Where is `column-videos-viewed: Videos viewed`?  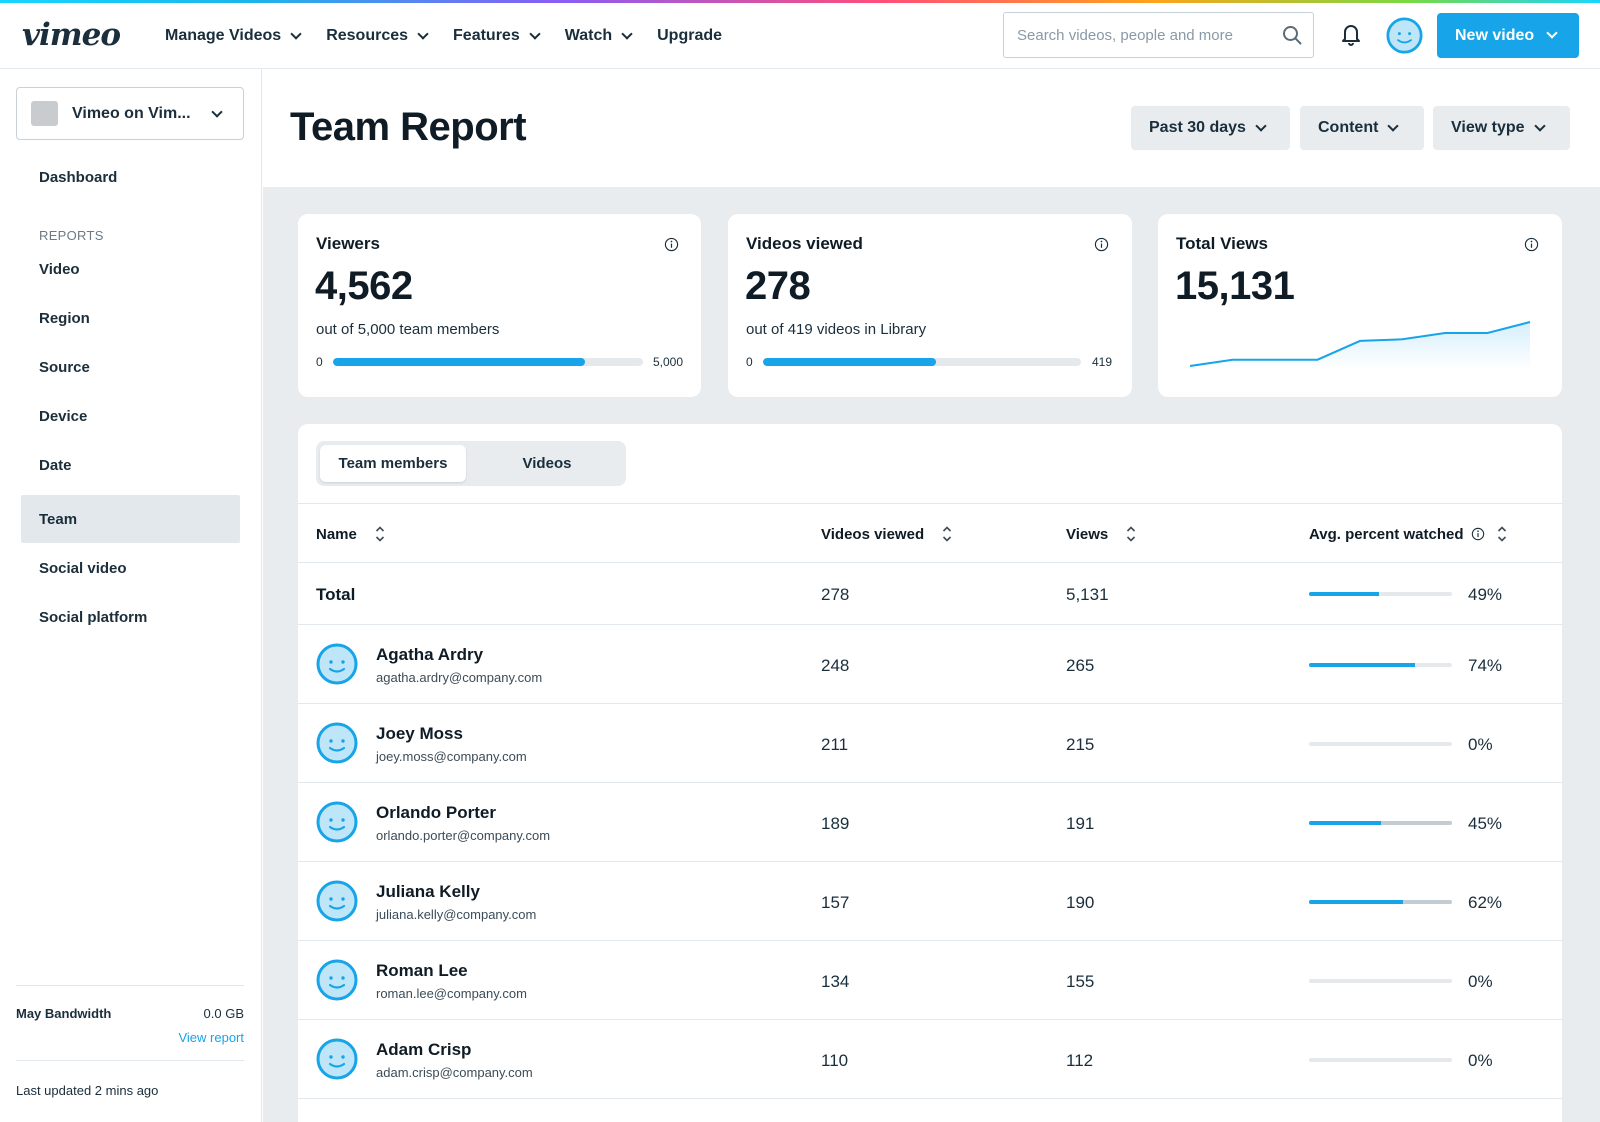
column-videos-viewed: Videos viewed is located at coordinates (886, 534).